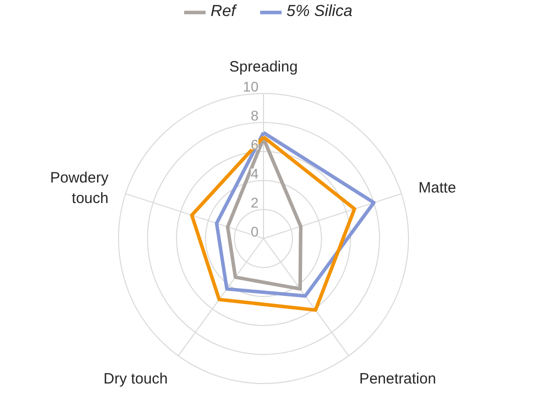 The width and height of the screenshot is (536, 397). I want to click on legend-label: 5% Silica, so click(319, 12).